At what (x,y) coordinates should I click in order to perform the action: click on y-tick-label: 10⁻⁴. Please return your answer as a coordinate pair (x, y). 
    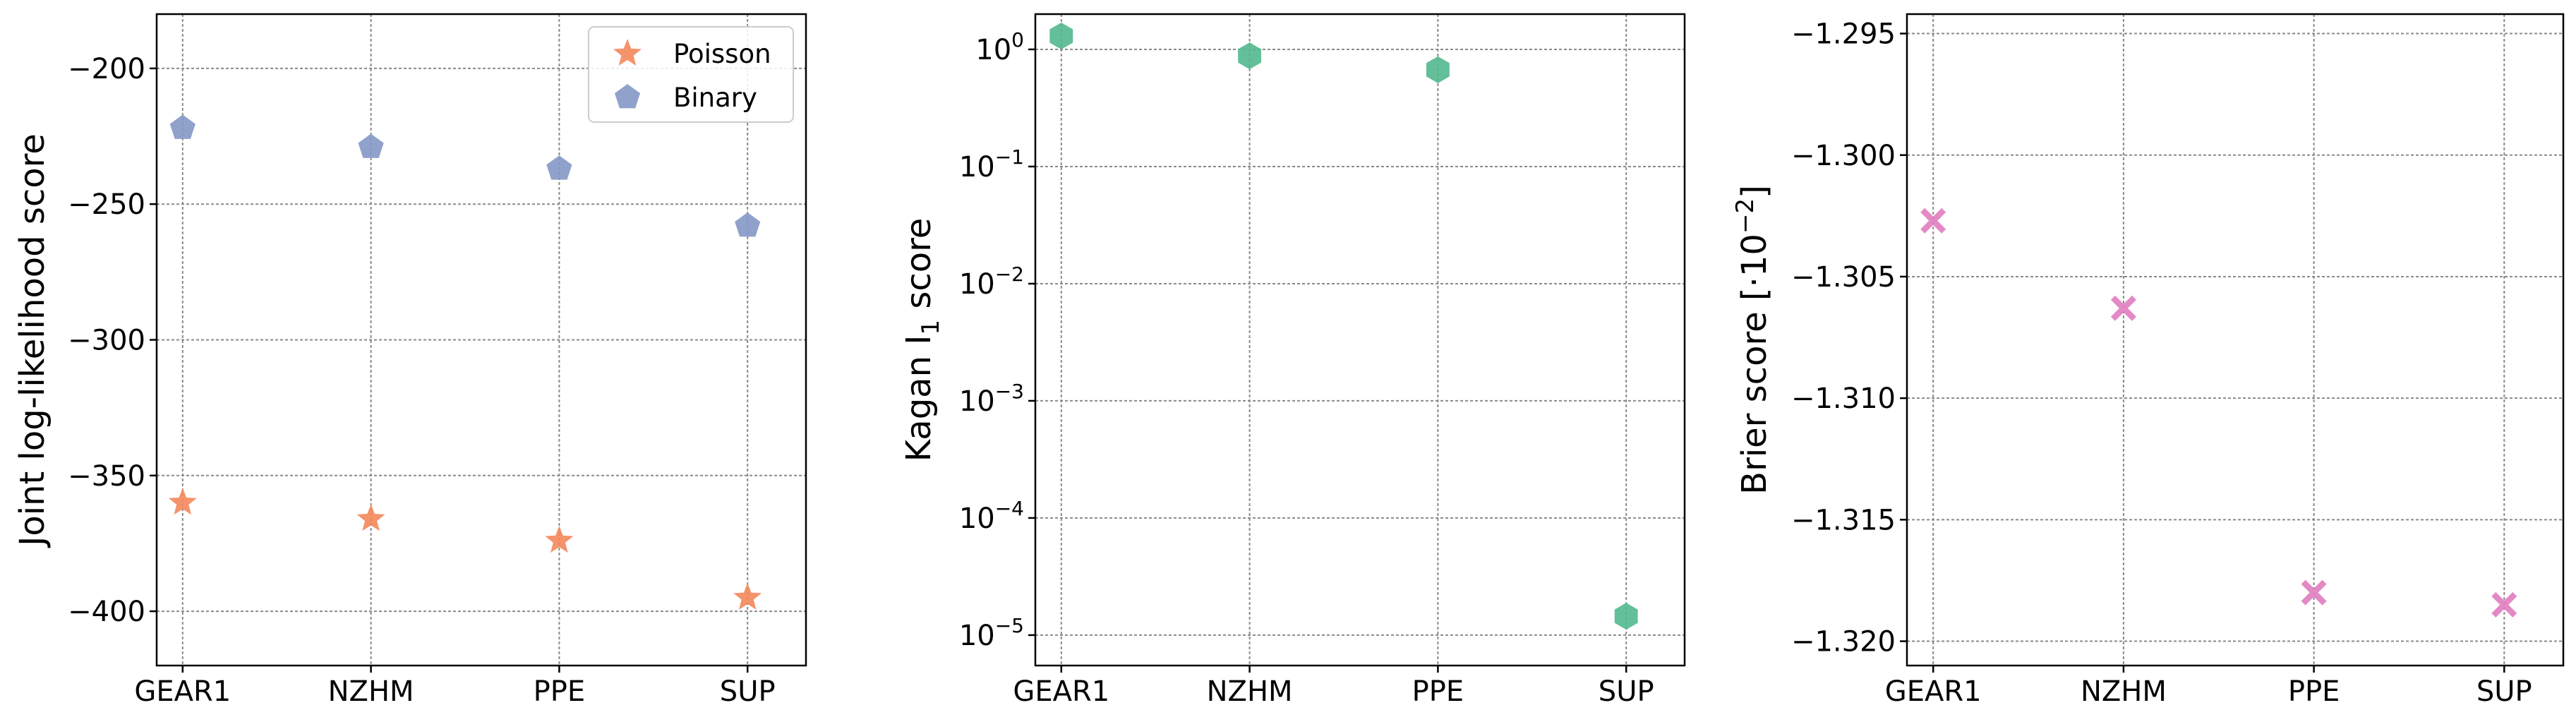
    Looking at the image, I should click on (991, 516).